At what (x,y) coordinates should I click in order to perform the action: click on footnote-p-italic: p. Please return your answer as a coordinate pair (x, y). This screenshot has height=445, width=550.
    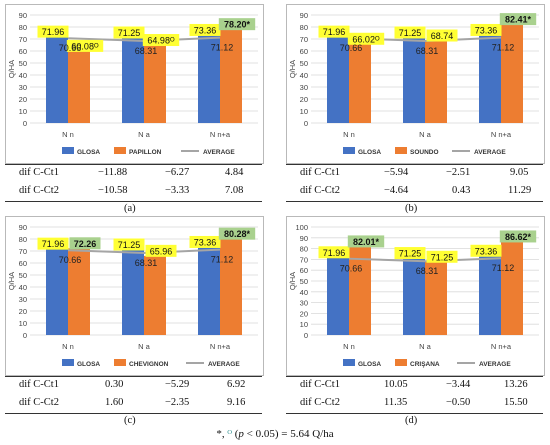
    Looking at the image, I should click on (241, 434).